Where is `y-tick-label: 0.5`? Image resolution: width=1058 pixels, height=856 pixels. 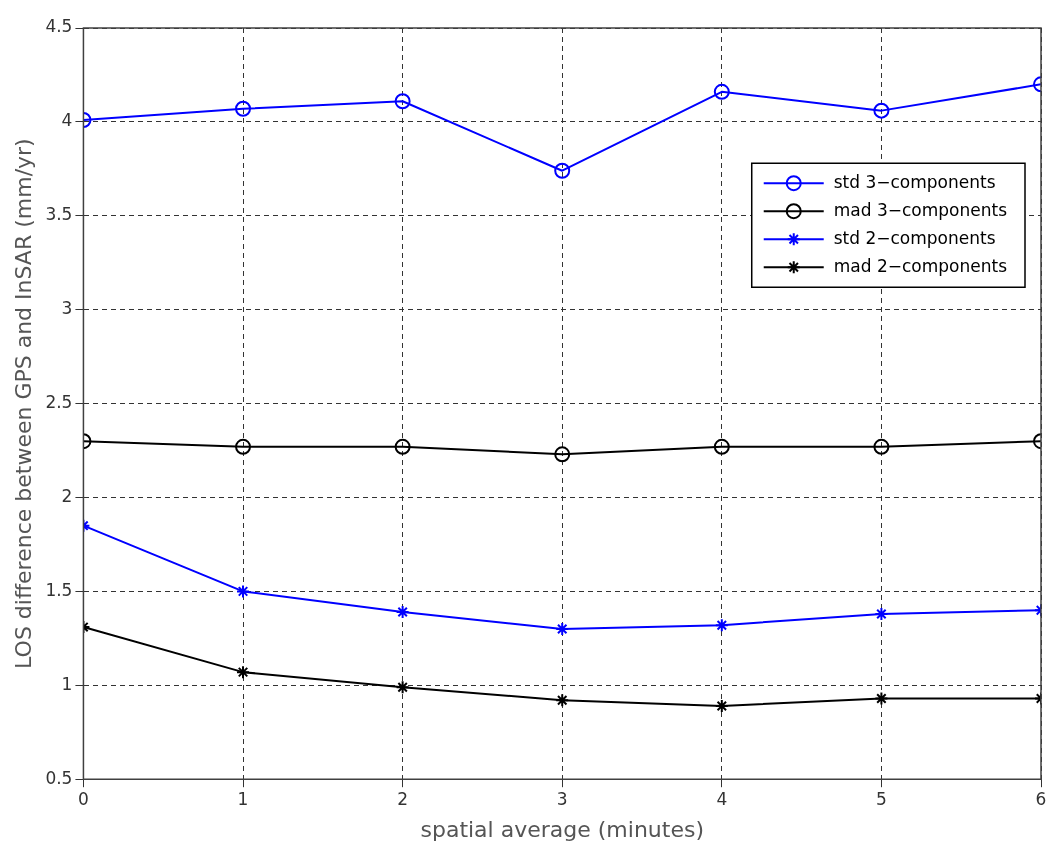
y-tick-label: 0.5 is located at coordinates (59, 777).